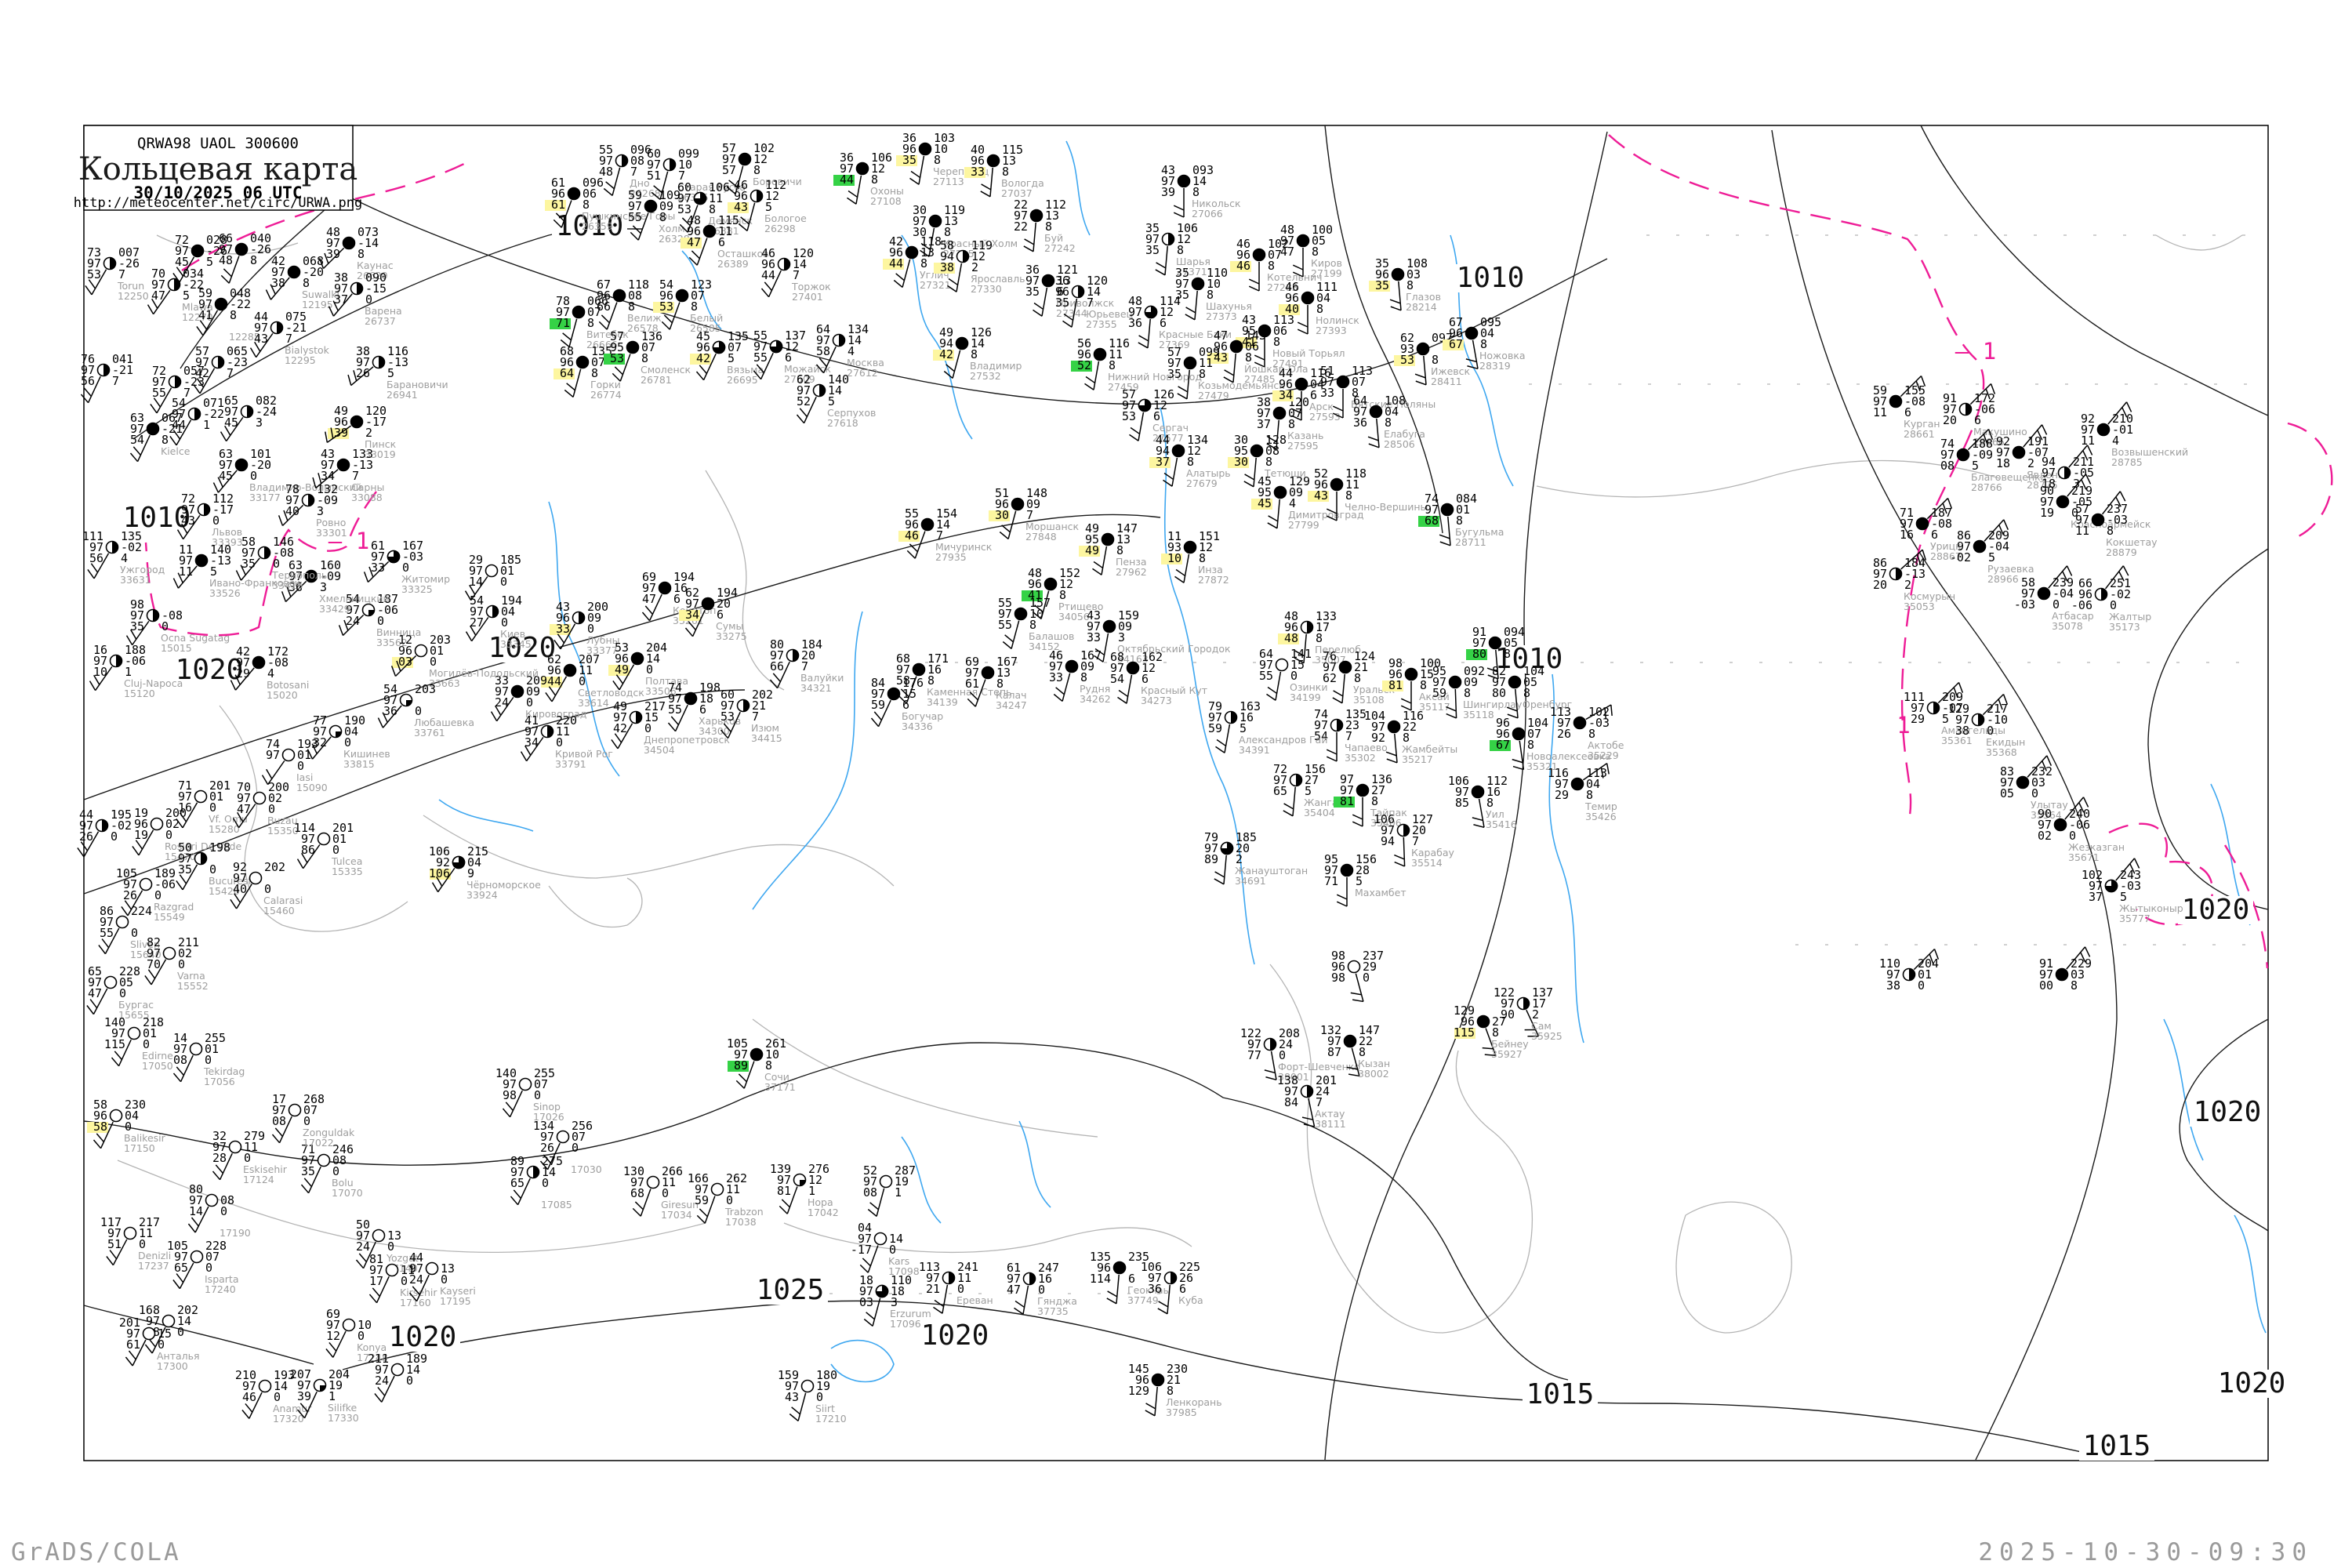  What do you see at coordinates (141, 813) in the screenshot?
I see `value-temperature: 19` at bounding box center [141, 813].